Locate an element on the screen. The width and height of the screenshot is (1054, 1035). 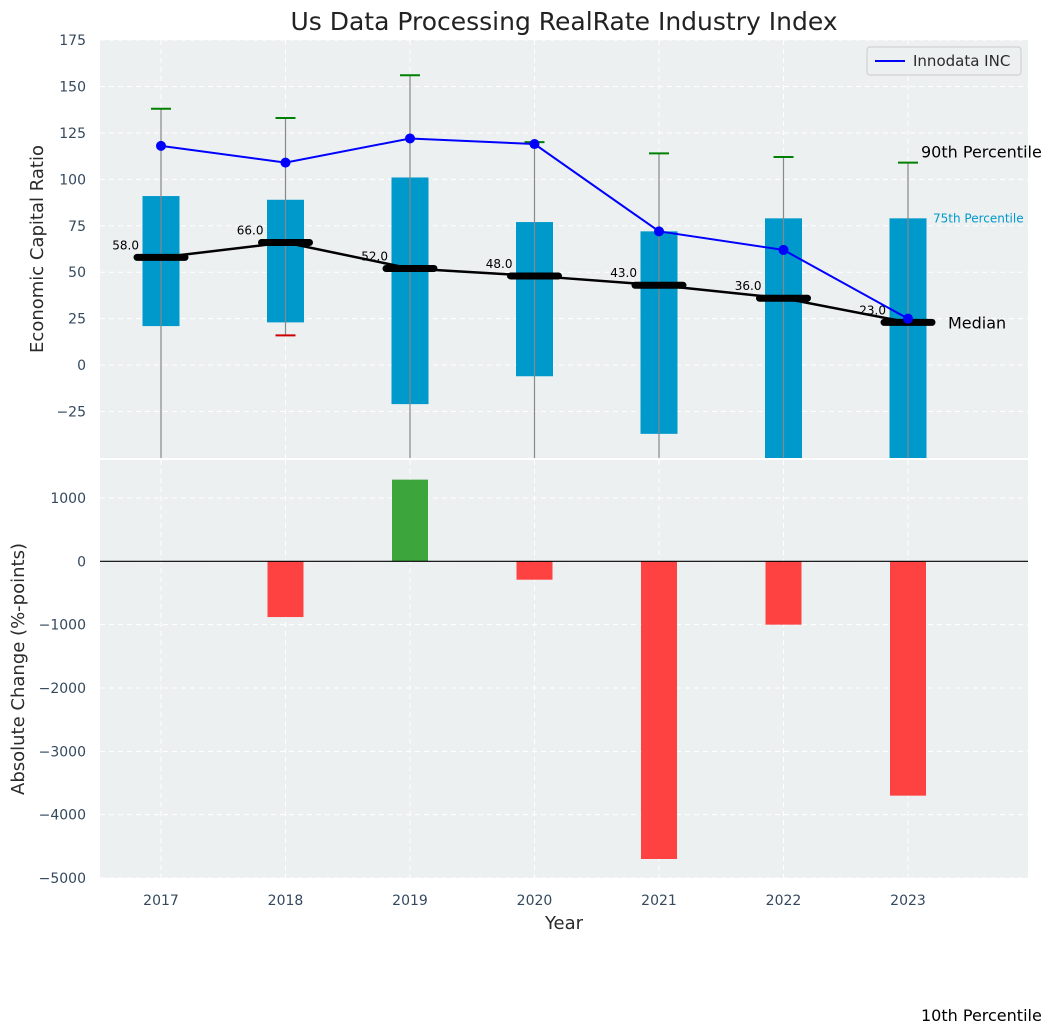
x-axis-label: Year is located at coordinates (564, 923).